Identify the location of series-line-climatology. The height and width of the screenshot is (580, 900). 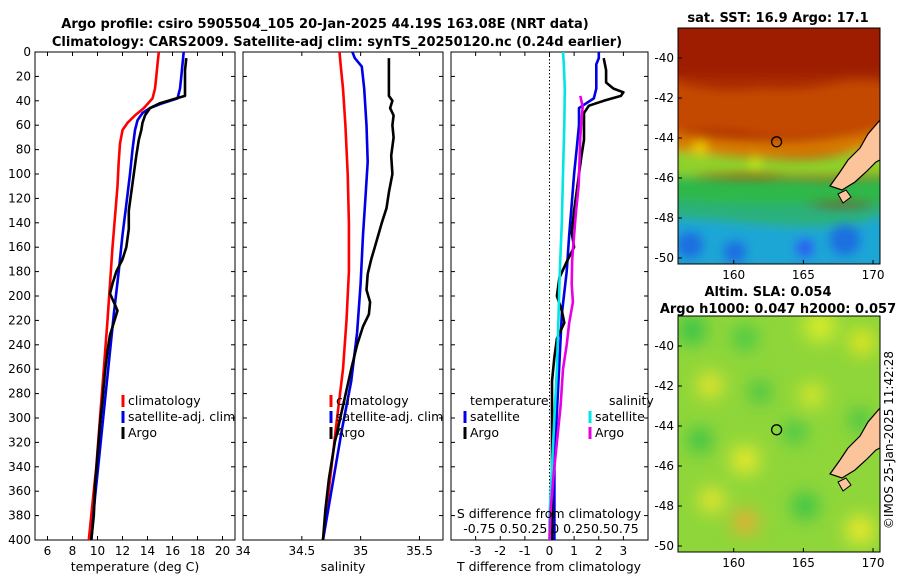
(336, 296).